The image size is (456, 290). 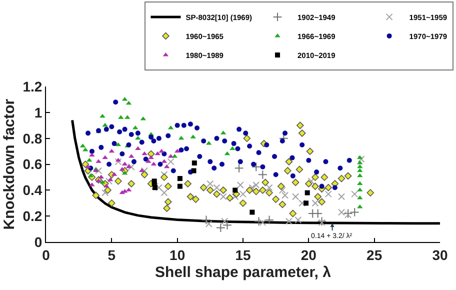 What do you see at coordinates (32, 216) in the screenshot?
I see `y-tick-label: 0.2` at bounding box center [32, 216].